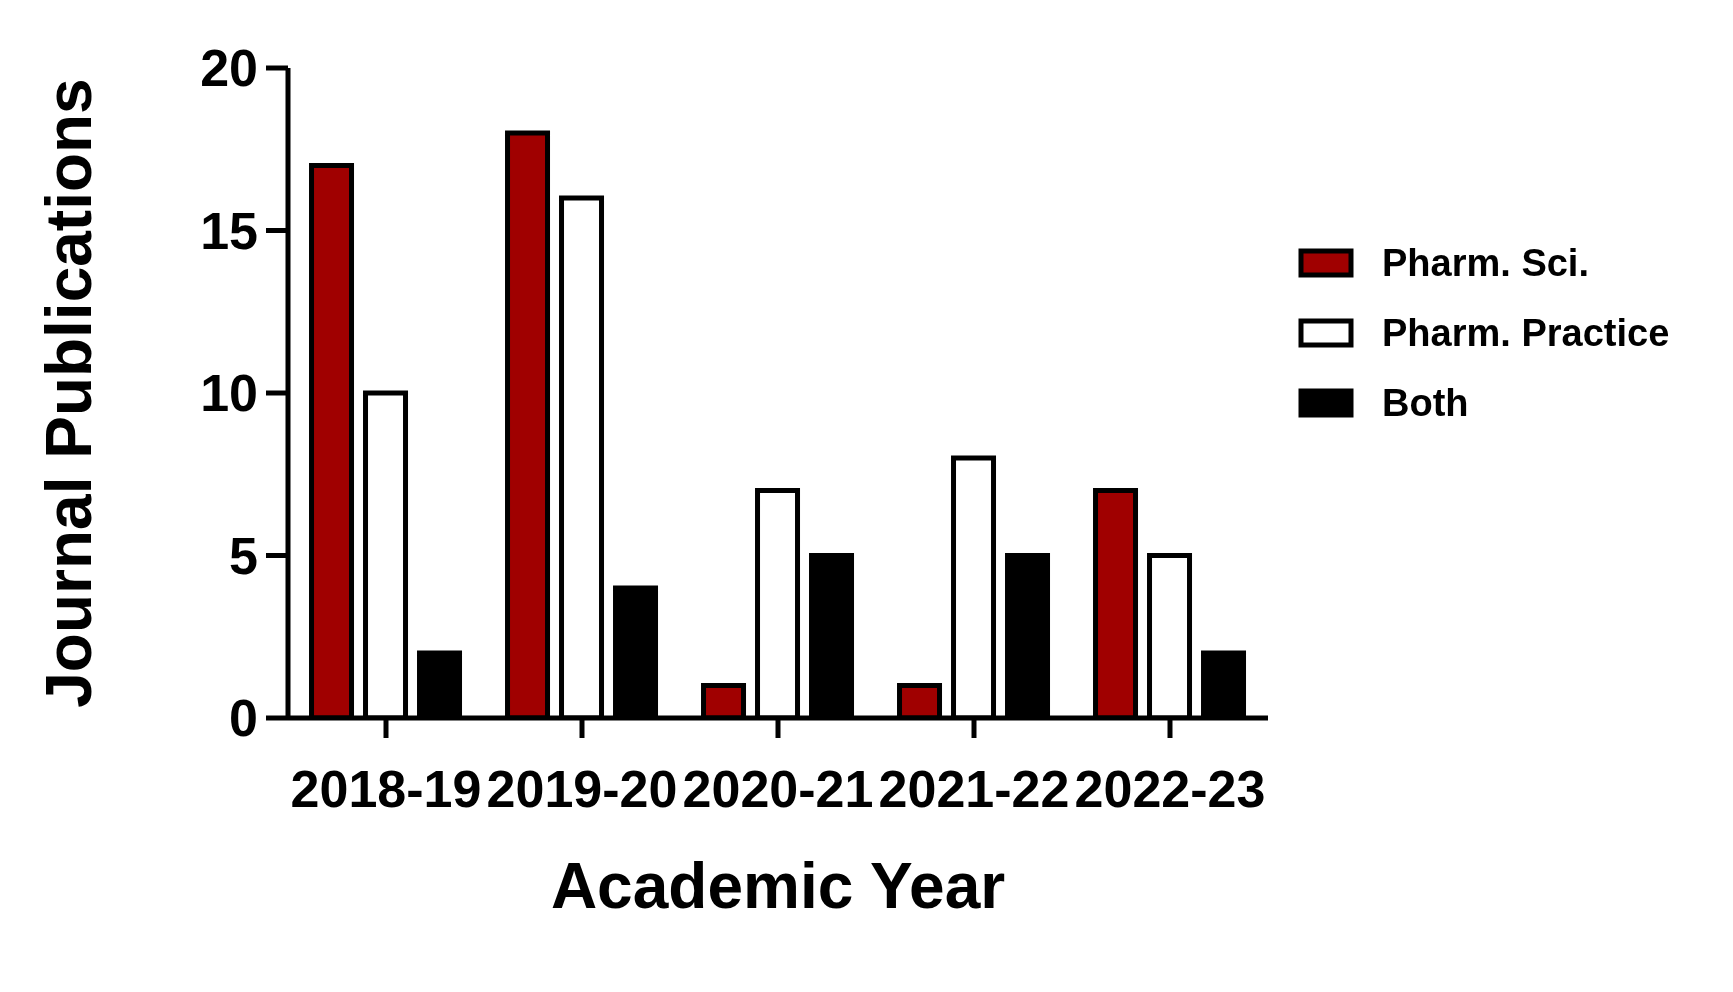  I want to click on y-tick-label: 15, so click(229, 230).